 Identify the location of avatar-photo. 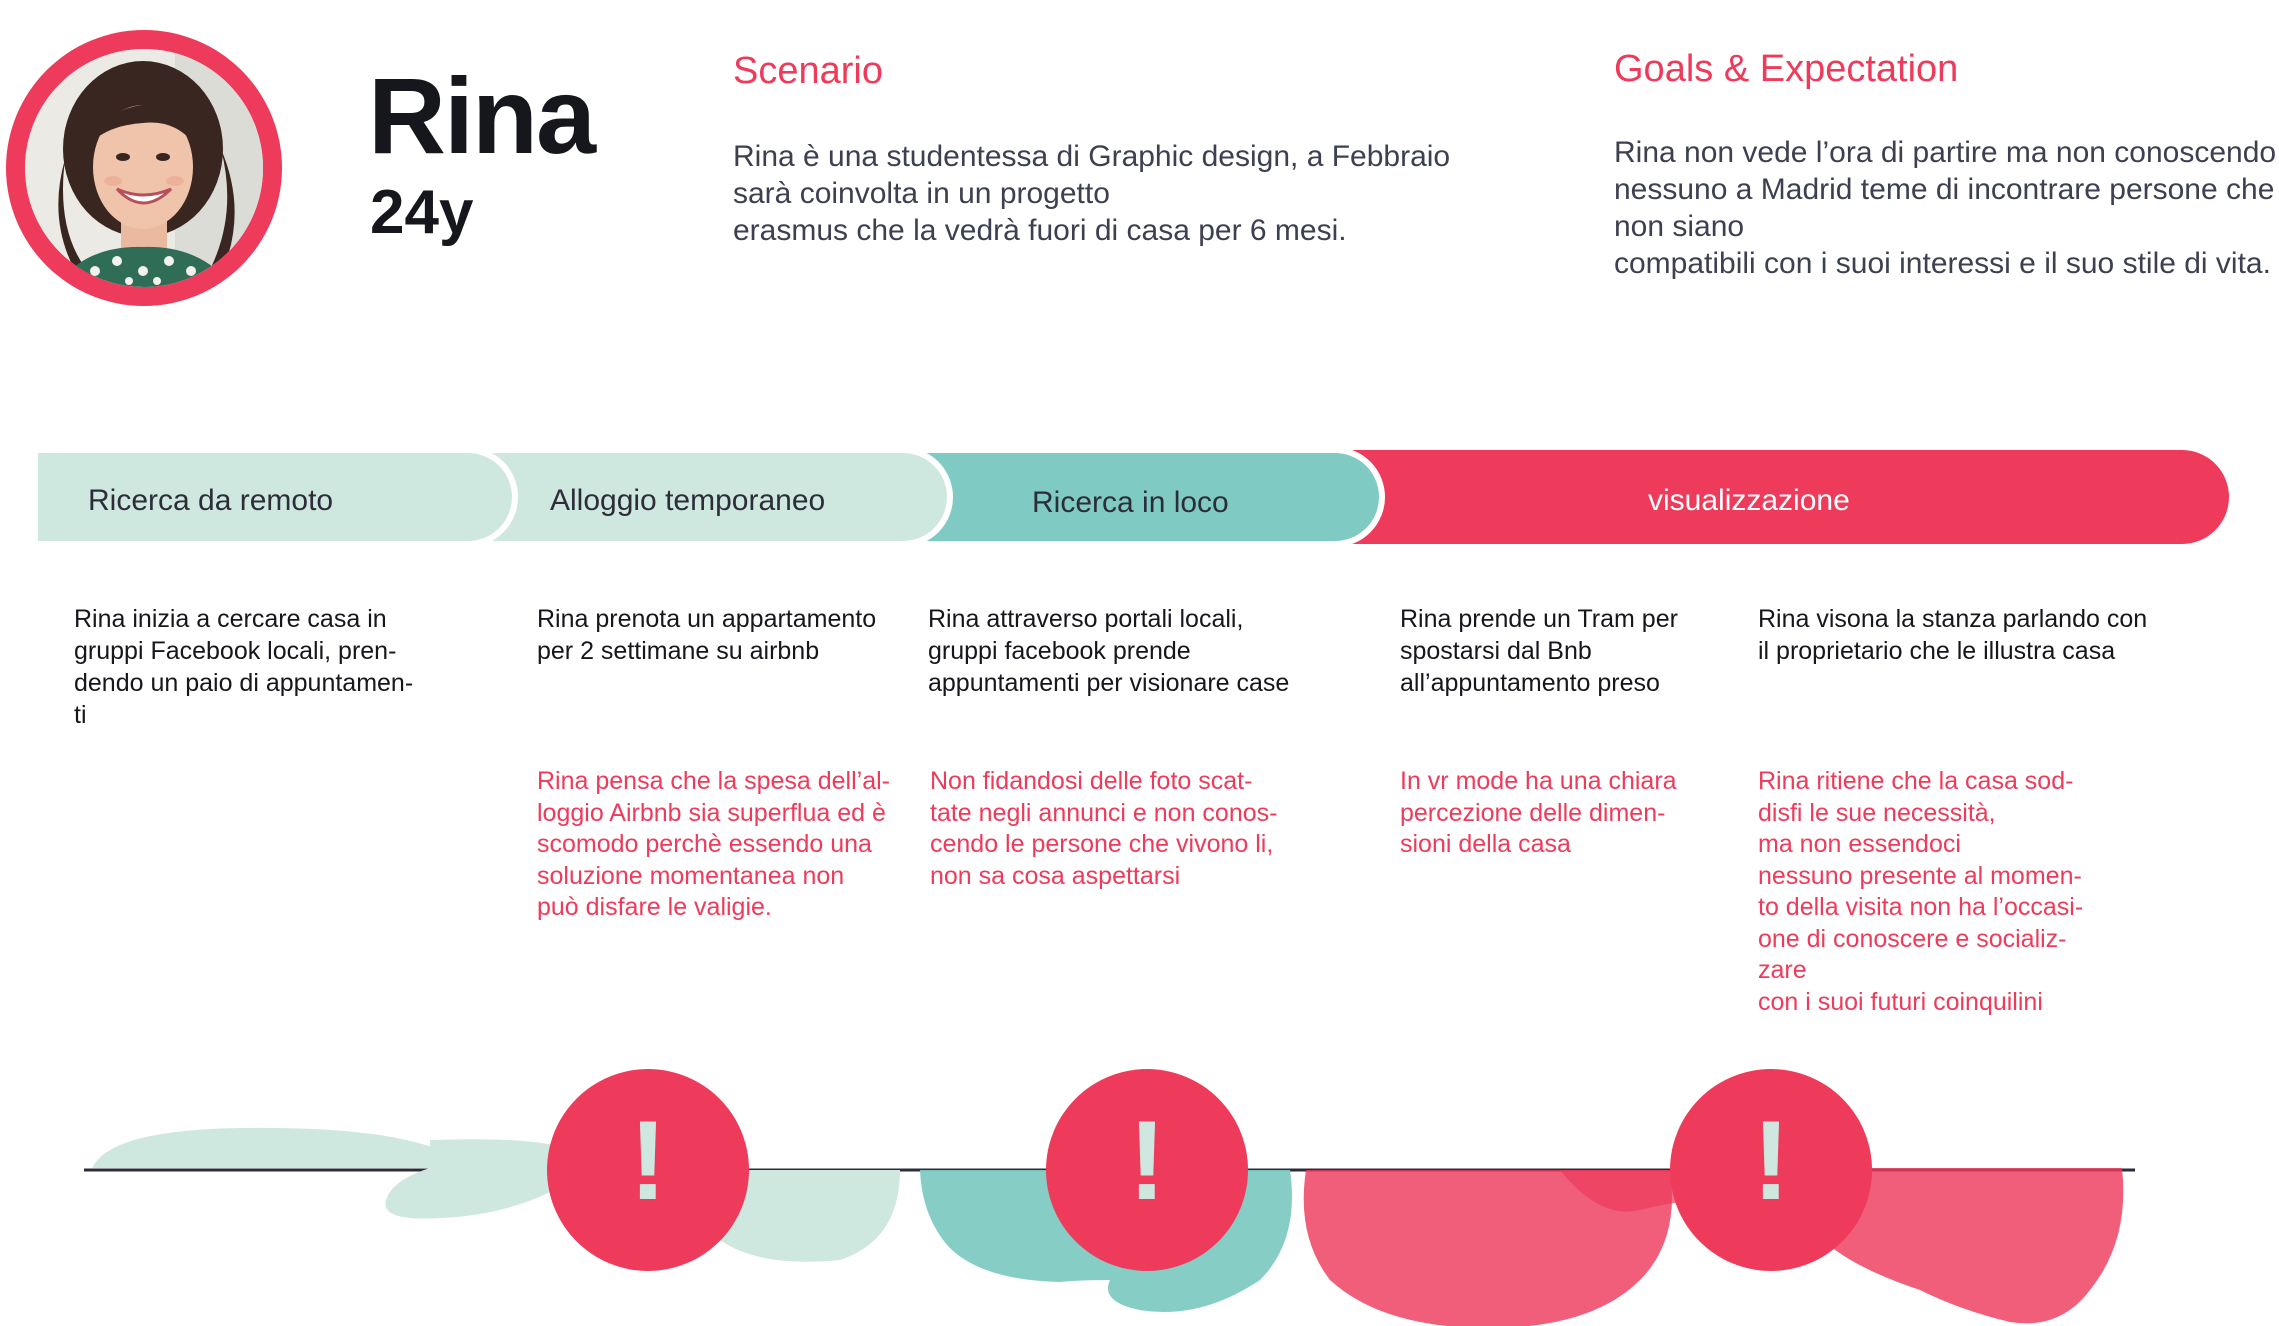
(144, 168).